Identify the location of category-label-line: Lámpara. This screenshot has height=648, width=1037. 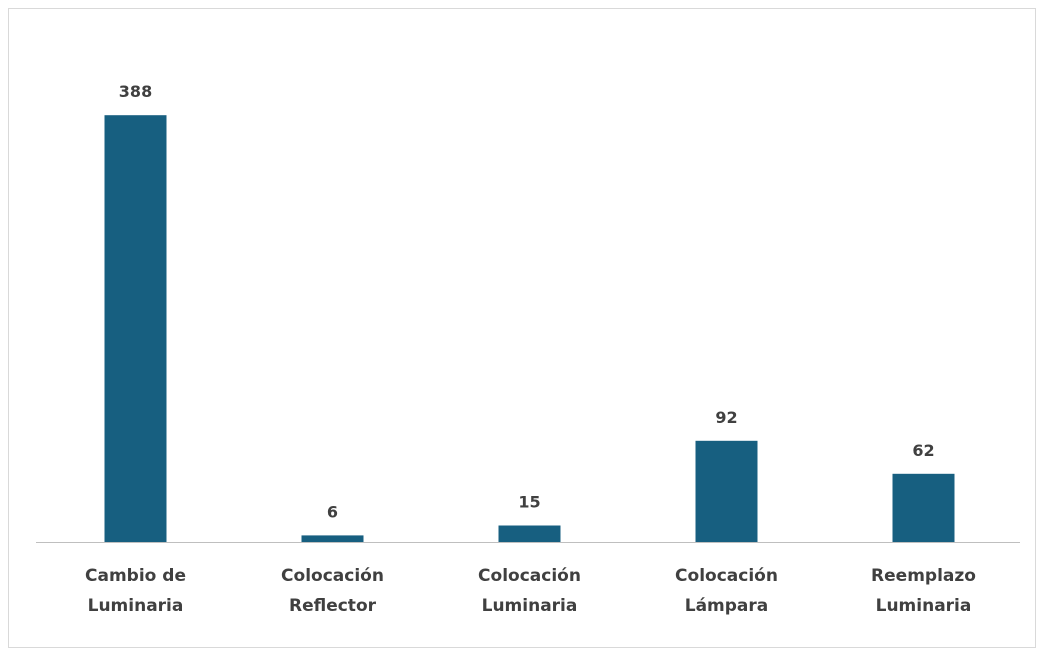
(727, 606).